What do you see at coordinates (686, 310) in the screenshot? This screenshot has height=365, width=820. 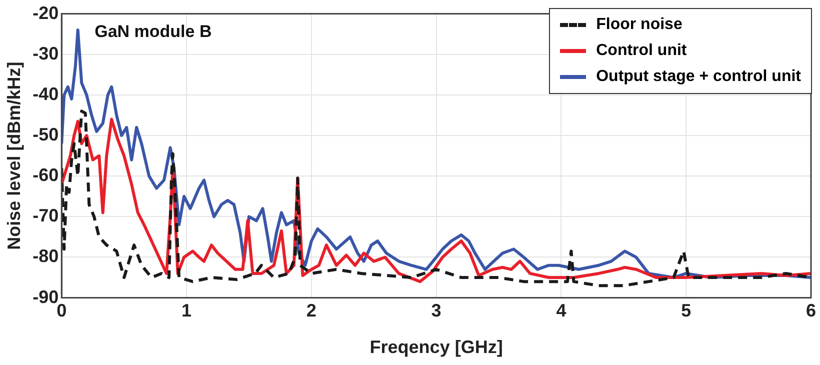 I see `x-tick-label: 5` at bounding box center [686, 310].